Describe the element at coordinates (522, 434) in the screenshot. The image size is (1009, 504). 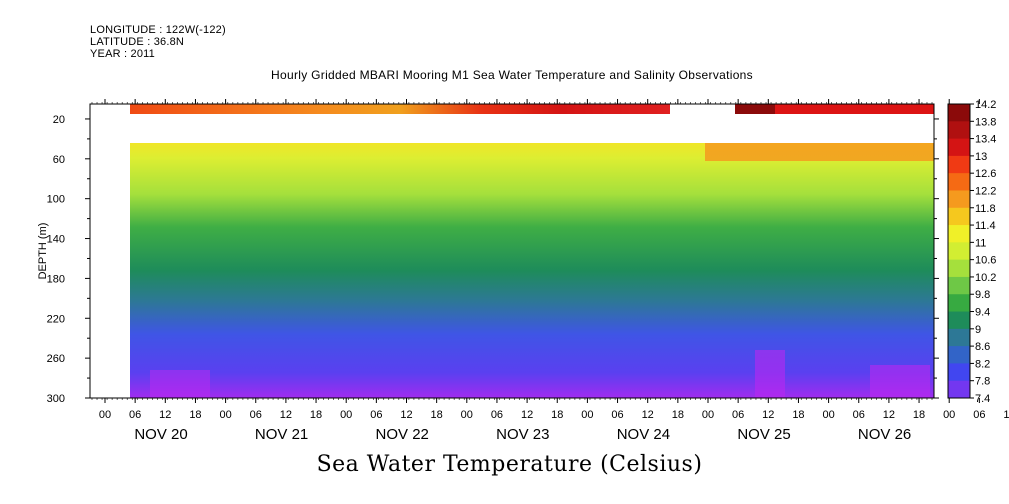
I see `x-day-label: NOV 23` at that location.